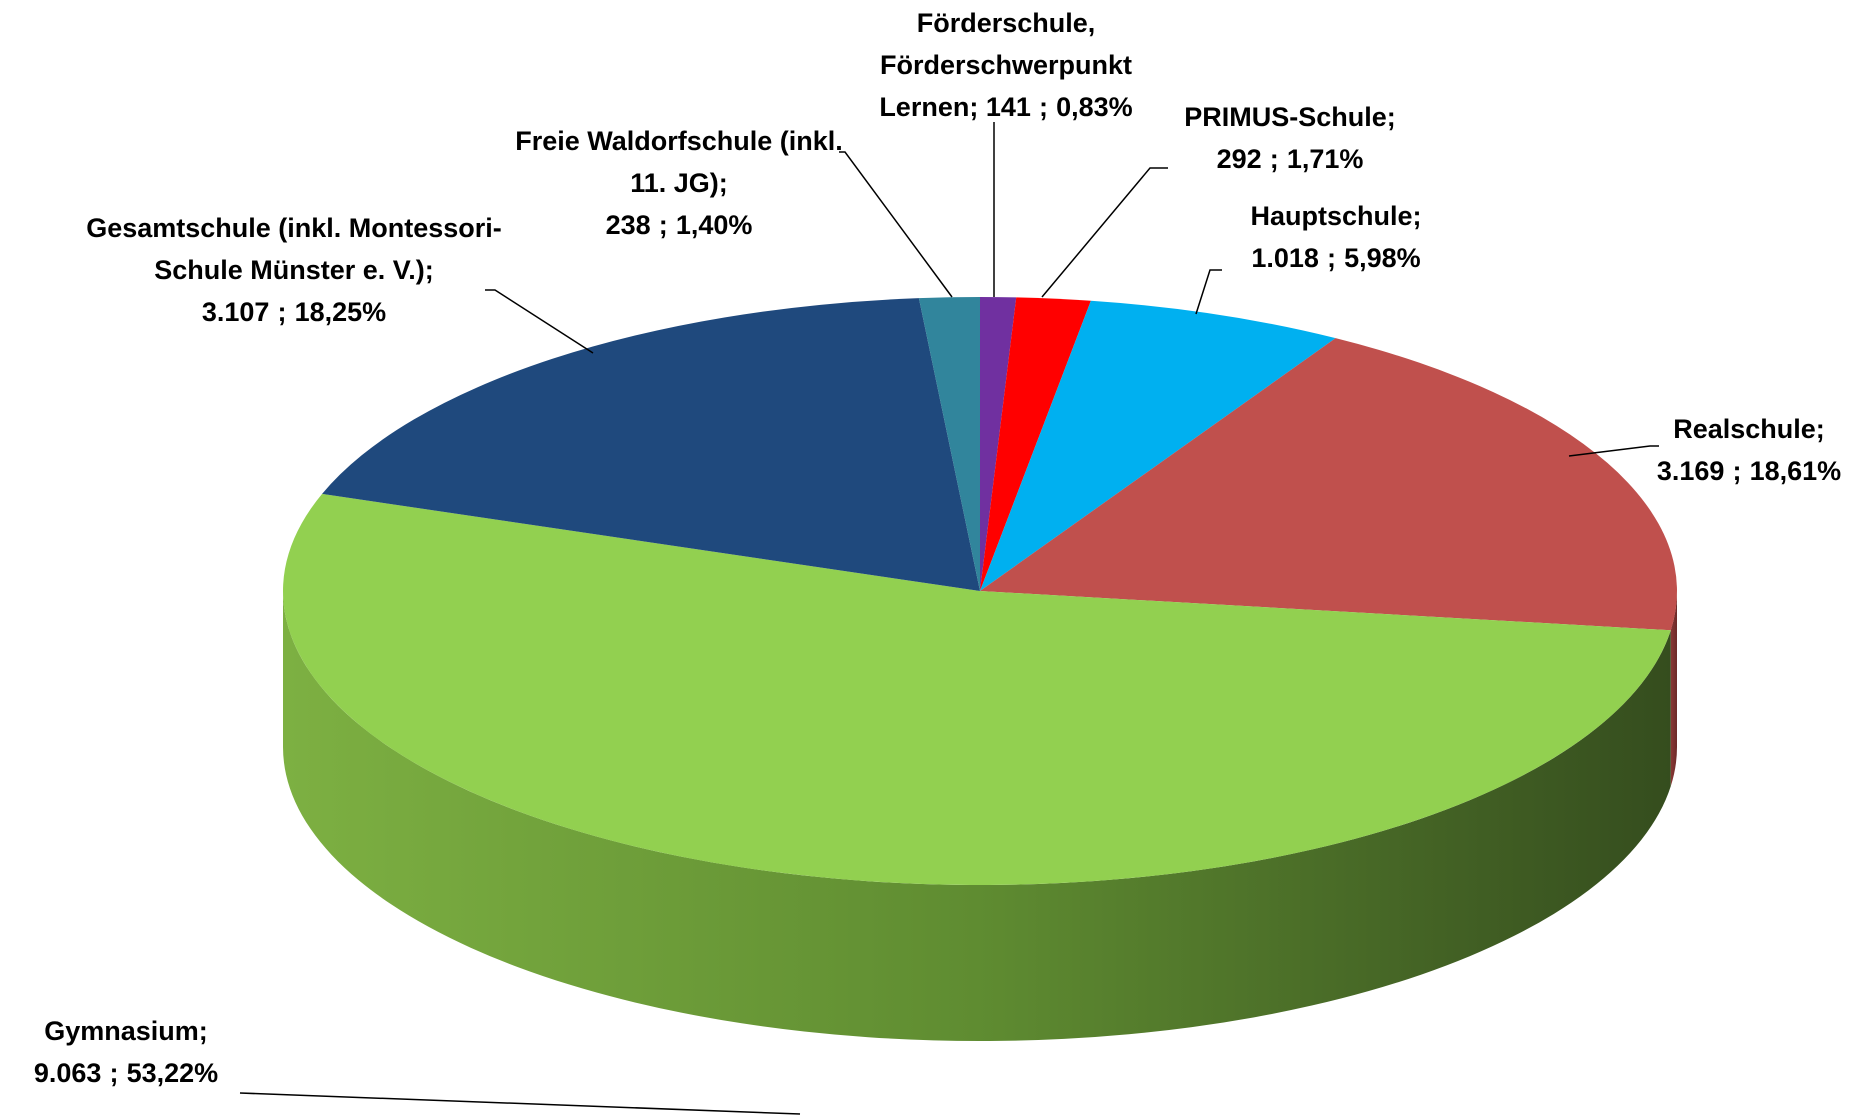 The width and height of the screenshot is (1869, 1119). I want to click on category-label: PRIMUS-Schule, so click(1285, 117).